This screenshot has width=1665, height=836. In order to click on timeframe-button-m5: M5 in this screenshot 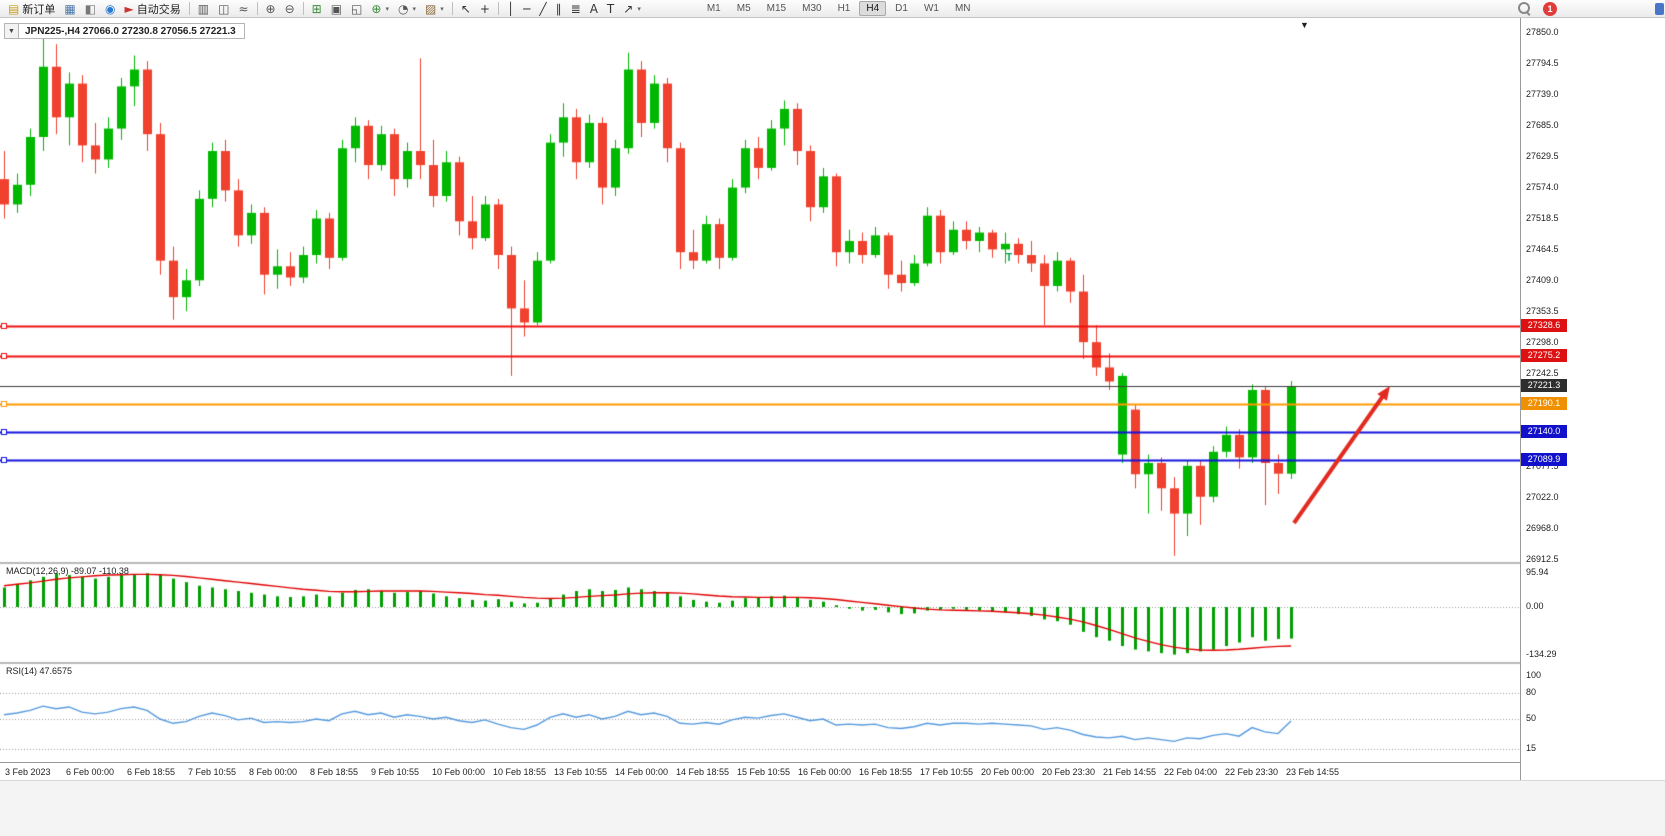, I will do `click(743, 8)`.